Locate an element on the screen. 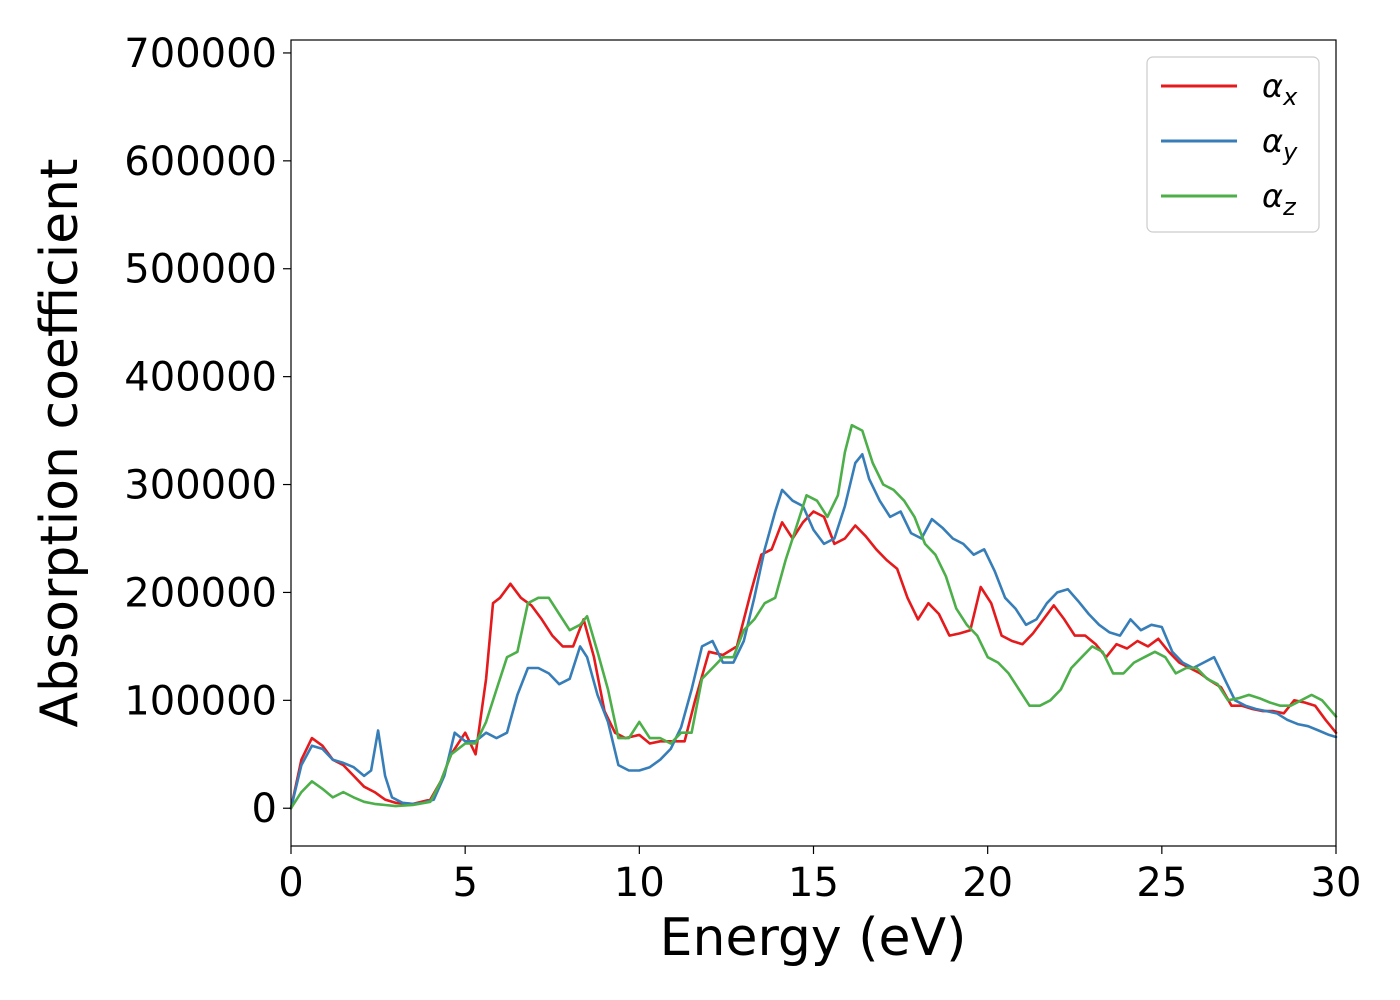  legend-subscript: y is located at coordinates (1290, 152).